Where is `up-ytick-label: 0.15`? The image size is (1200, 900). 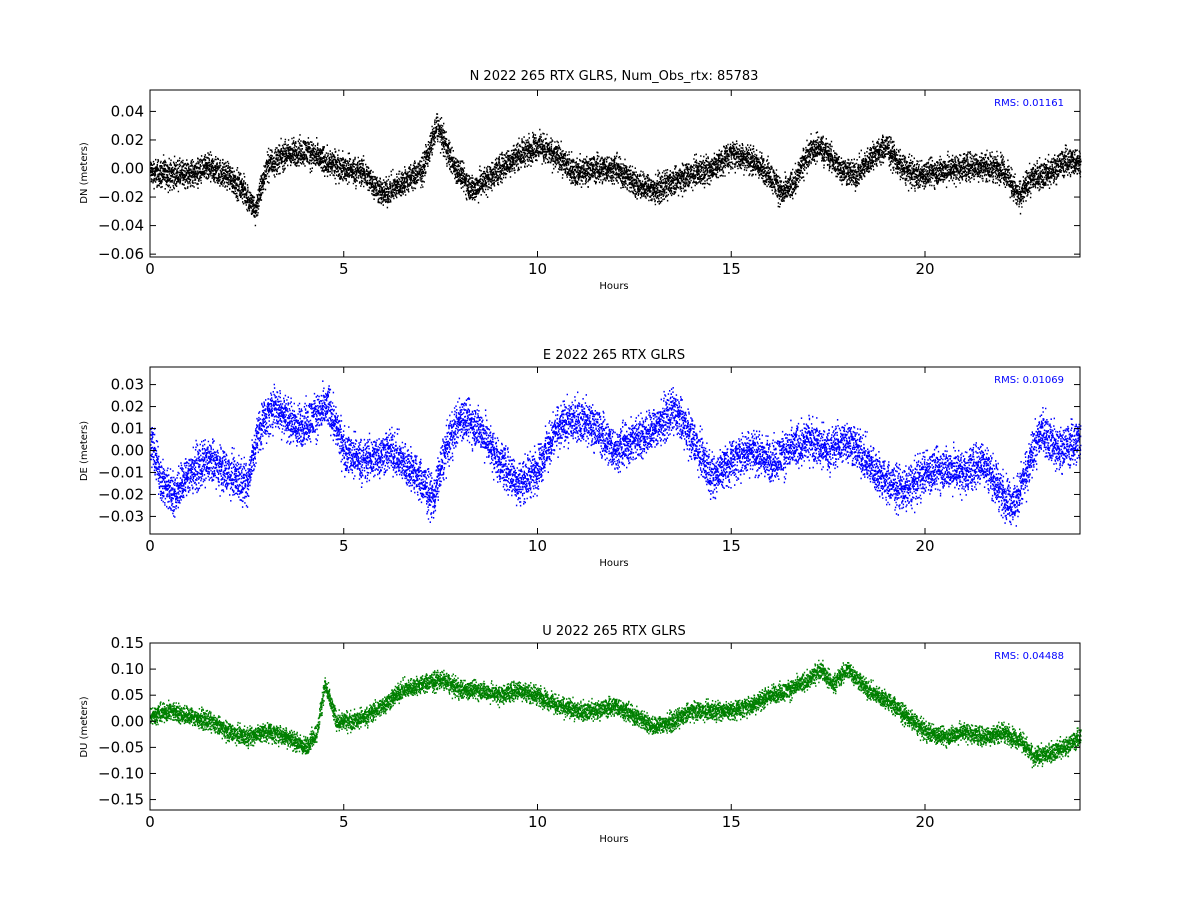
up-ytick-label: 0.15 is located at coordinates (127, 643).